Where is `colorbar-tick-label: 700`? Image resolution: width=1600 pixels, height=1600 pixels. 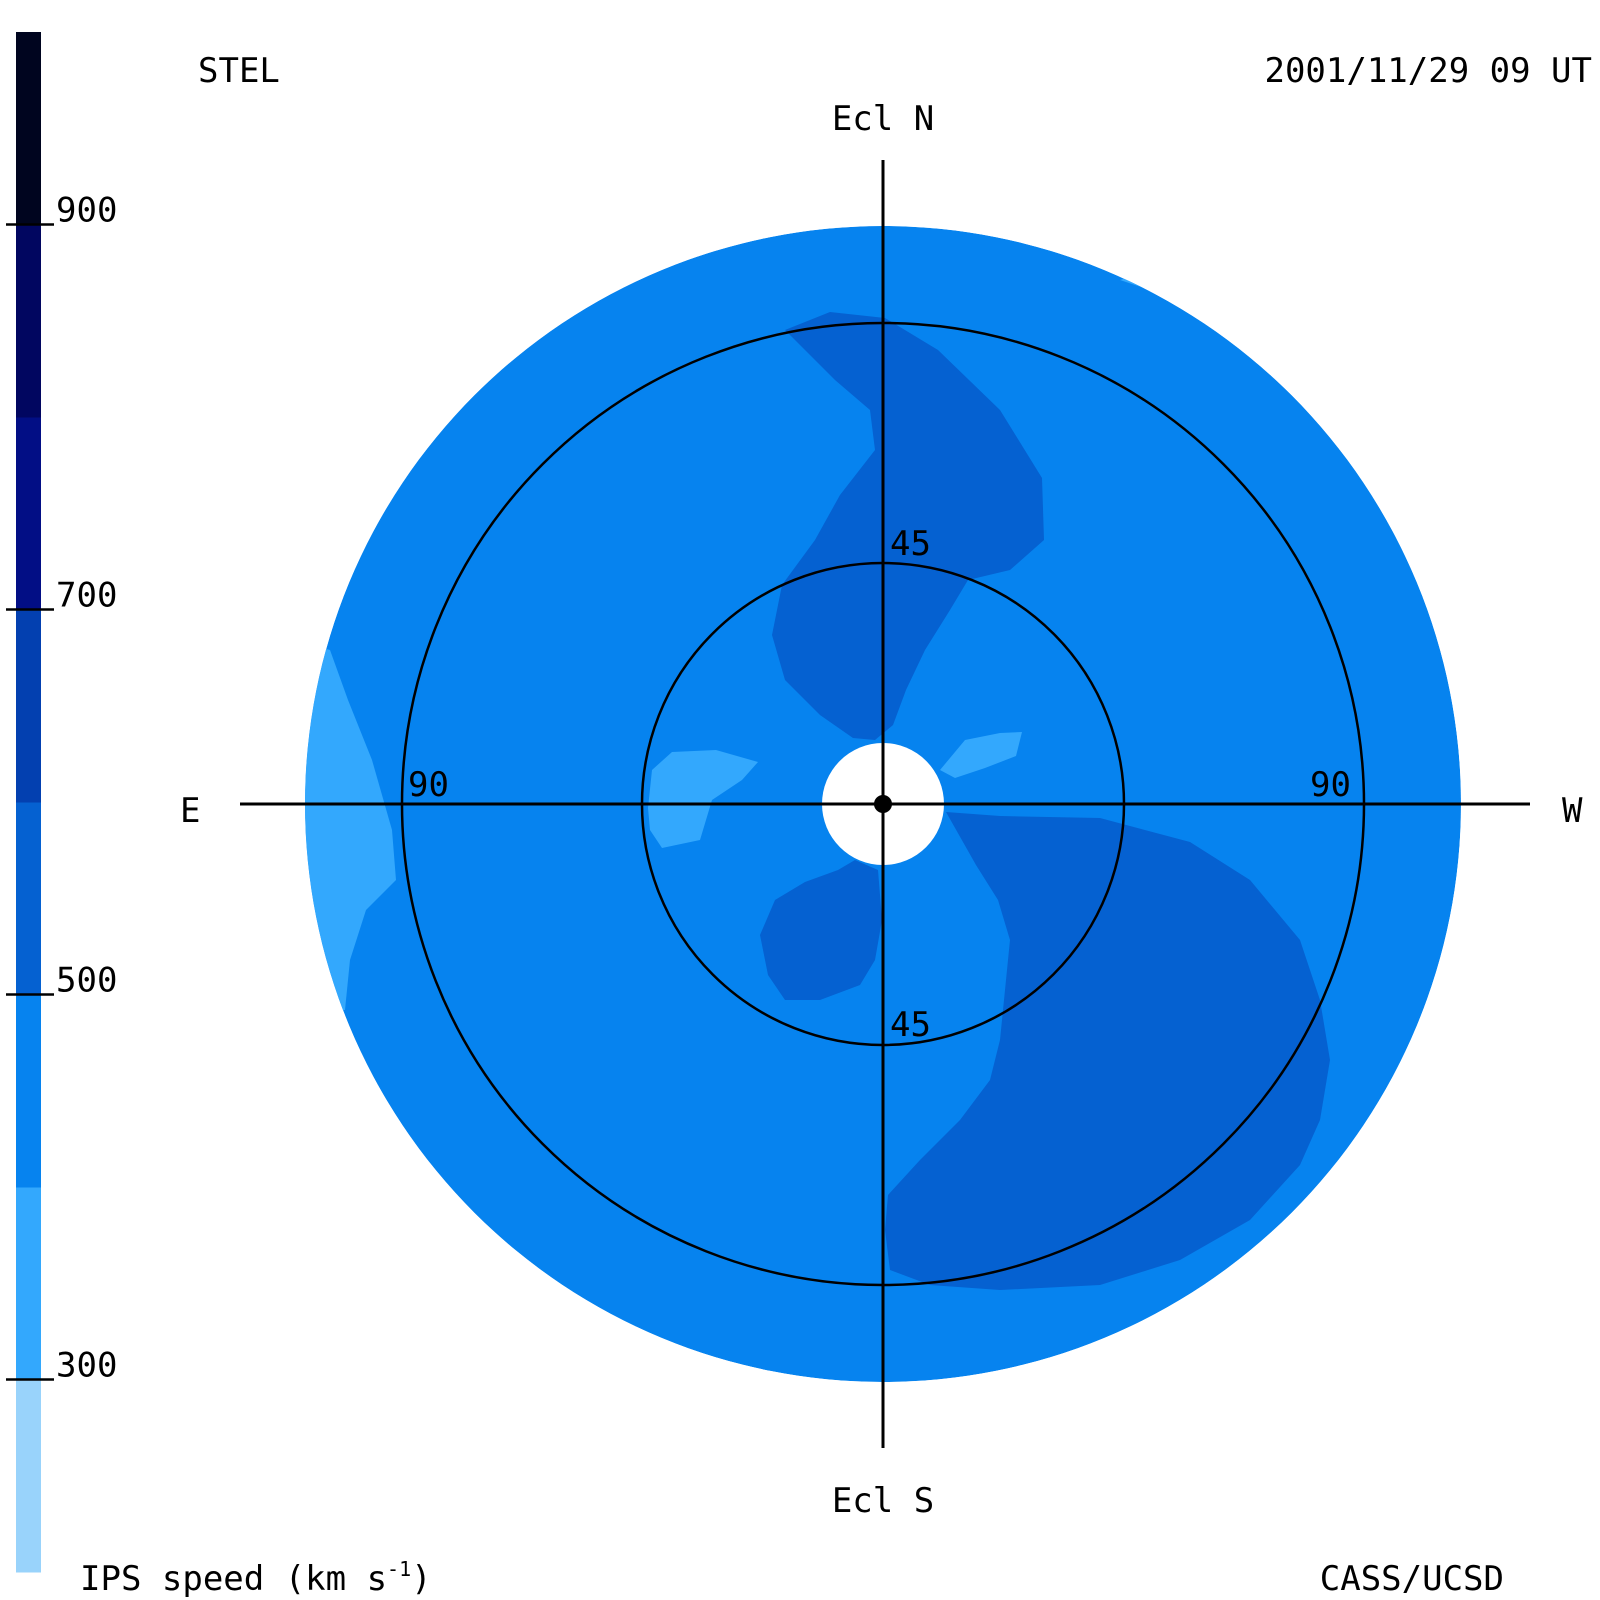 colorbar-tick-label: 700 is located at coordinates (86, 596).